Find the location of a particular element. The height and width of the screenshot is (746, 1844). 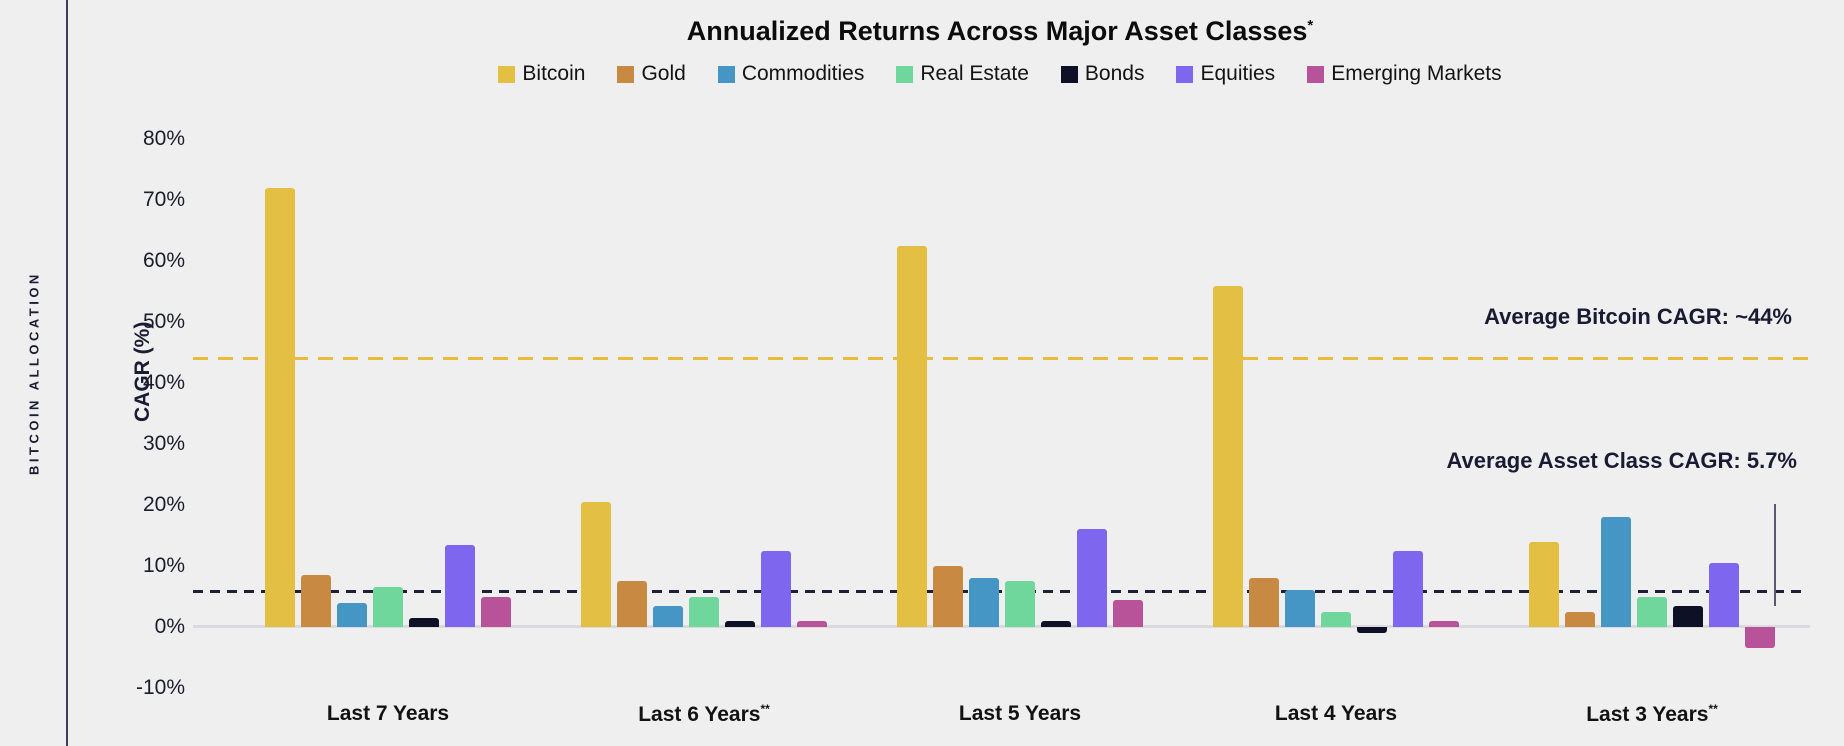

bar-bonds-last-5-years is located at coordinates (1056, 623).